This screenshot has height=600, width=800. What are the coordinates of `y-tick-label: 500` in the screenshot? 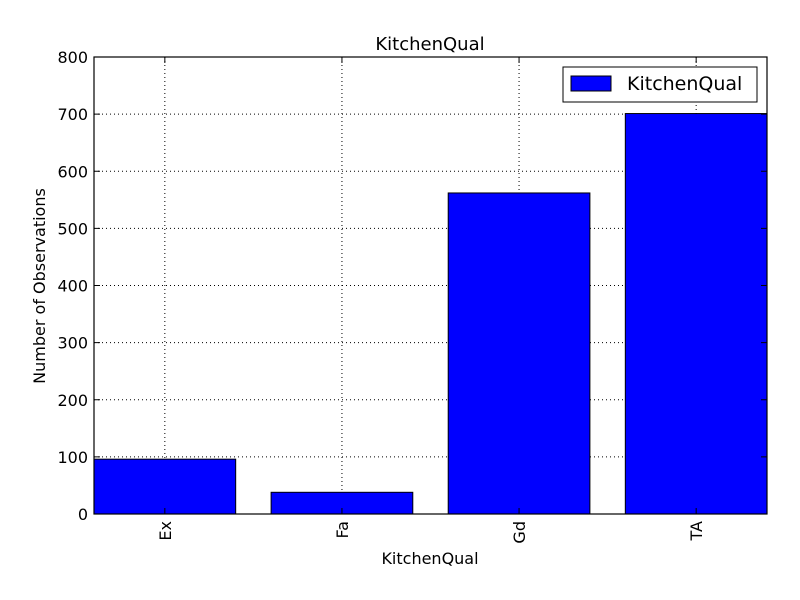 It's located at (72, 228).